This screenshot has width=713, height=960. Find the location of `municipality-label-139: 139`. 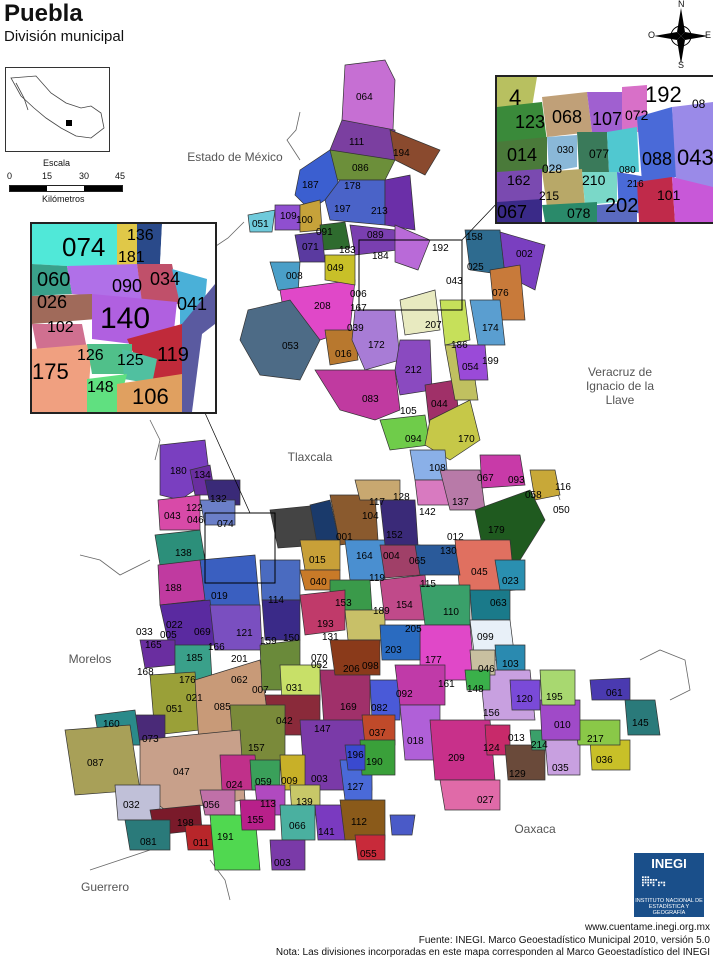

municipality-label-139: 139 is located at coordinates (304, 802).